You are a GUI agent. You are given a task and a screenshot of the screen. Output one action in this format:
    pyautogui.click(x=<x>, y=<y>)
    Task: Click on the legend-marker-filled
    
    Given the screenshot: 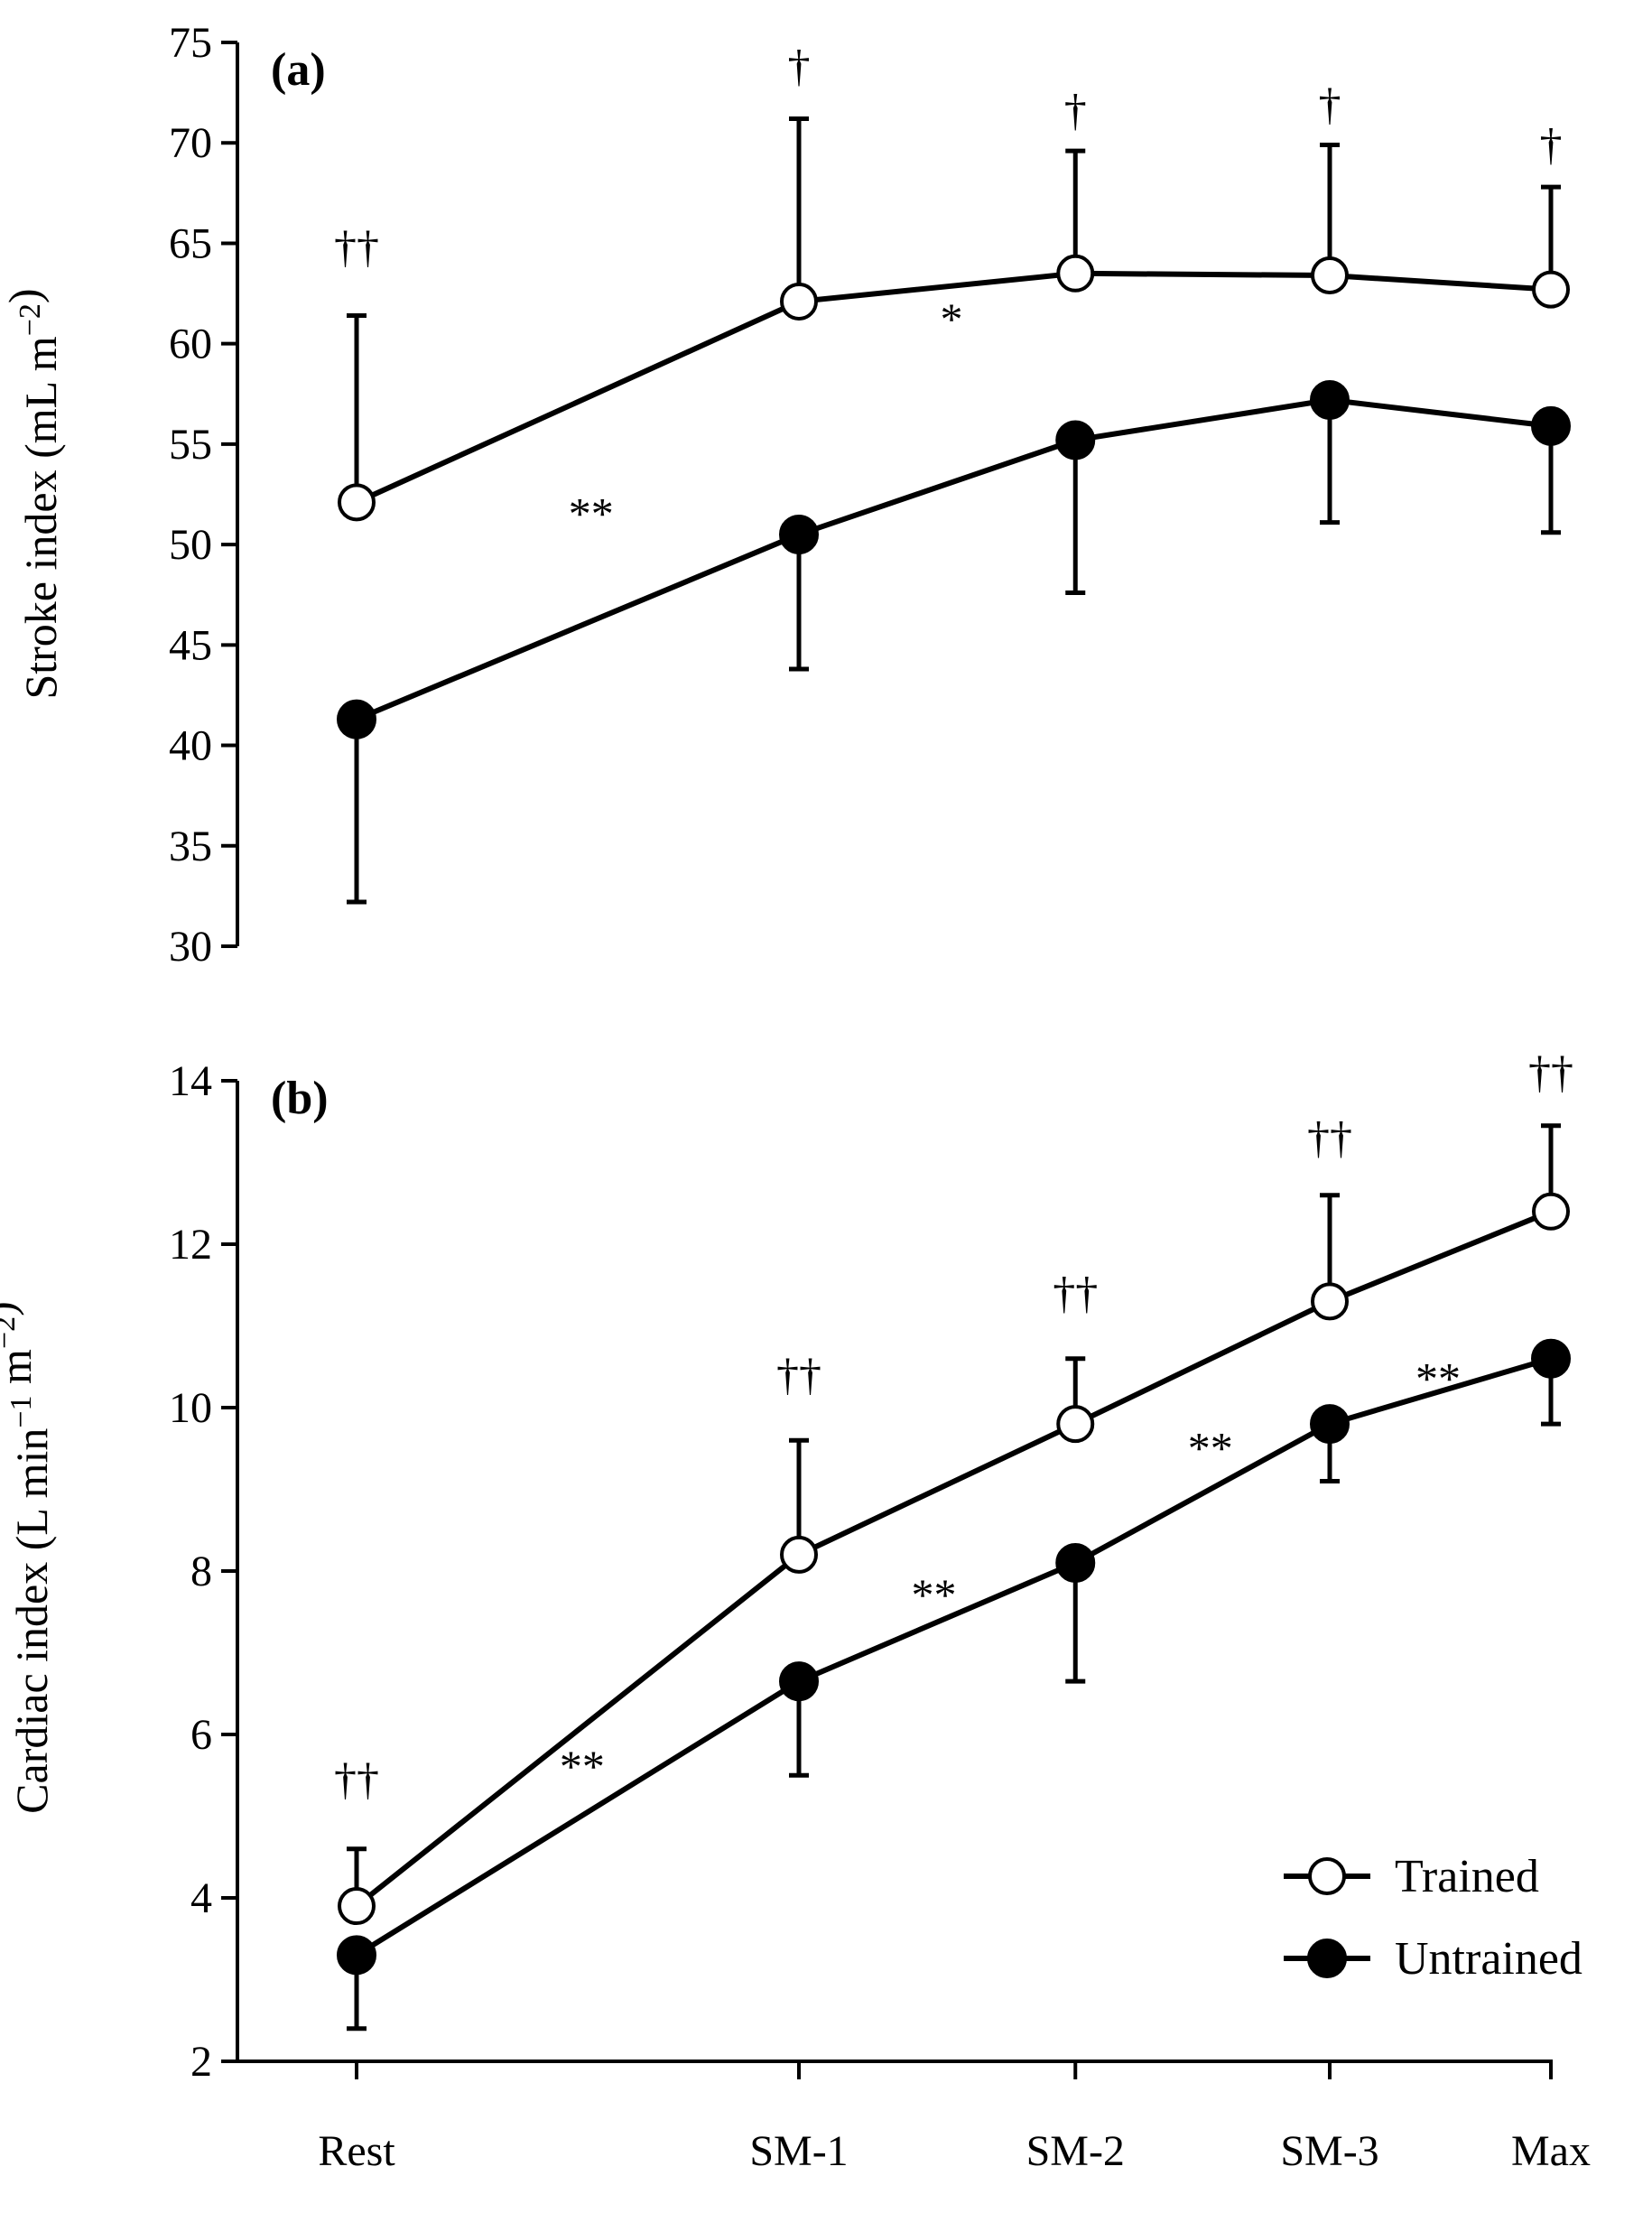 What is the action you would take?
    pyautogui.click(x=1327, y=1959)
    